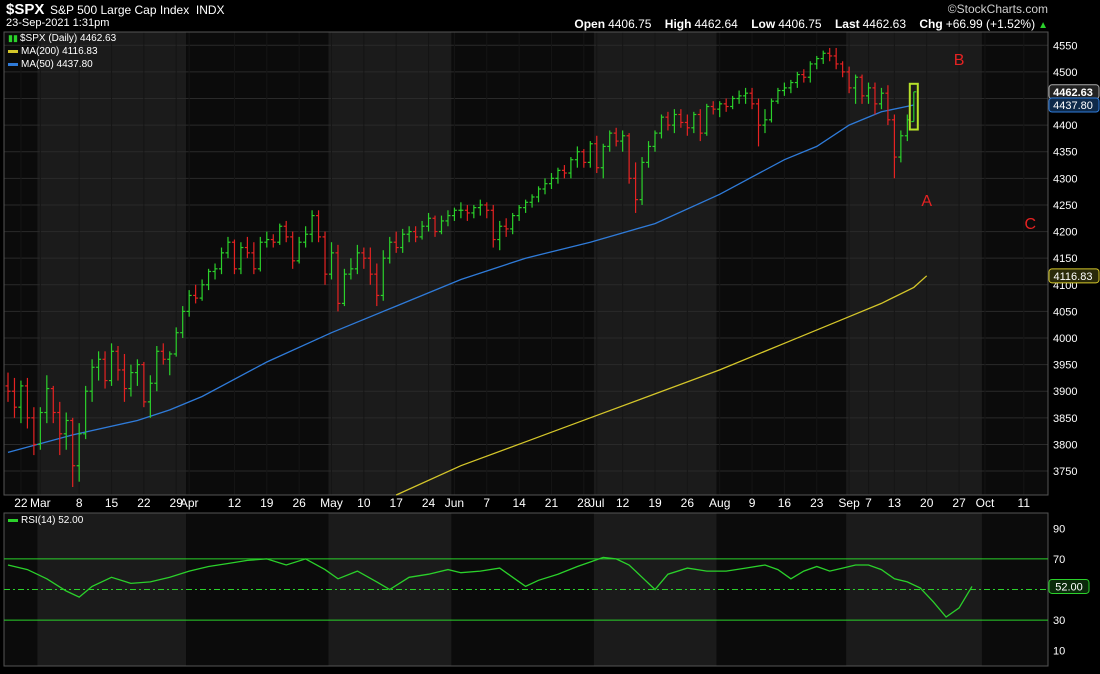 The image size is (1100, 674). I want to click on date-tick-label: 23, so click(817, 503).